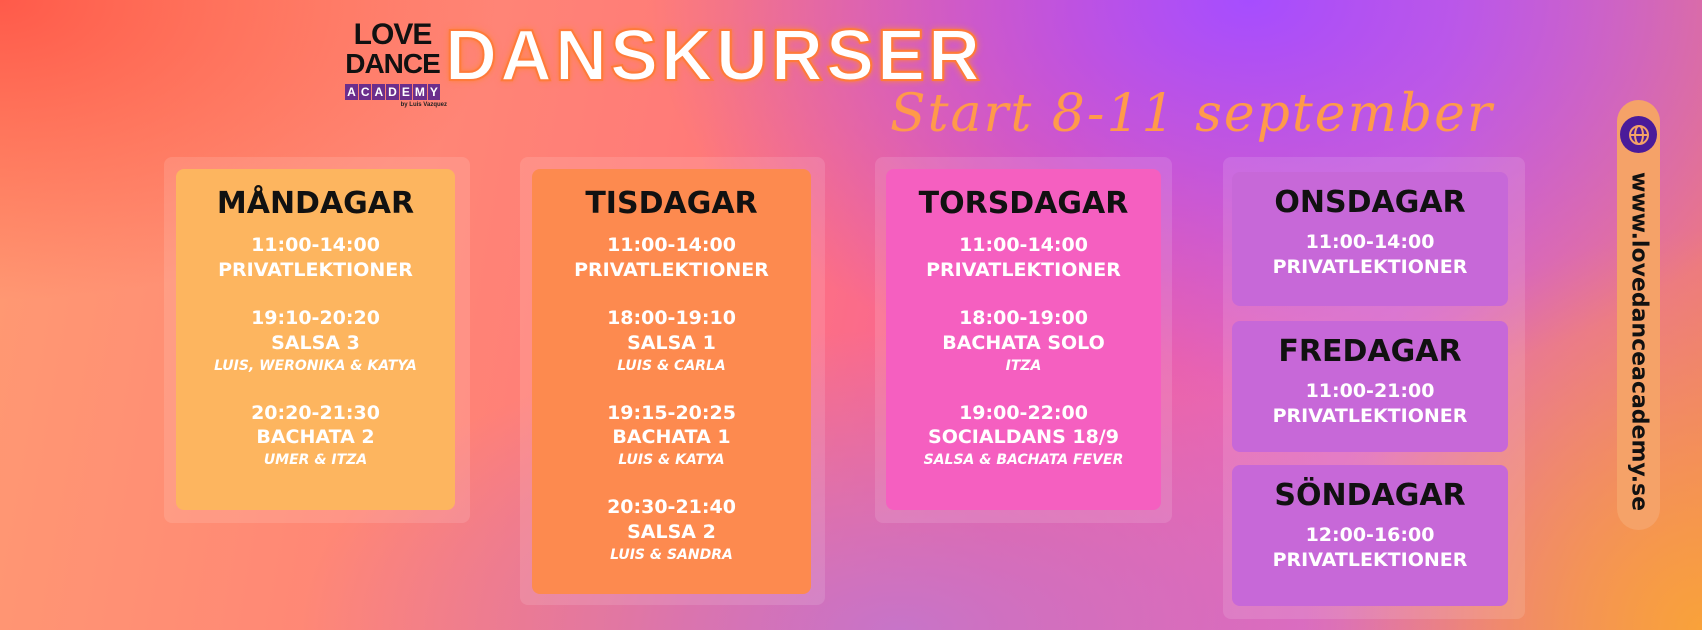  I want to click on logo-dance: DANCE, so click(393, 63).